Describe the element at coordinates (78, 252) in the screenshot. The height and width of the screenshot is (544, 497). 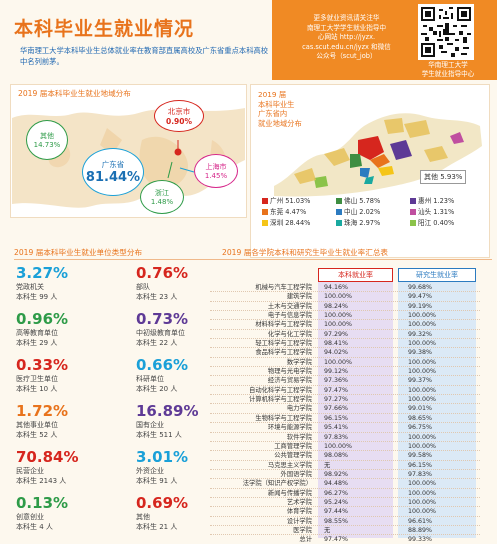
I see `unit-types-title: 2019 届本科毕业生就业单位类型分布` at that location.